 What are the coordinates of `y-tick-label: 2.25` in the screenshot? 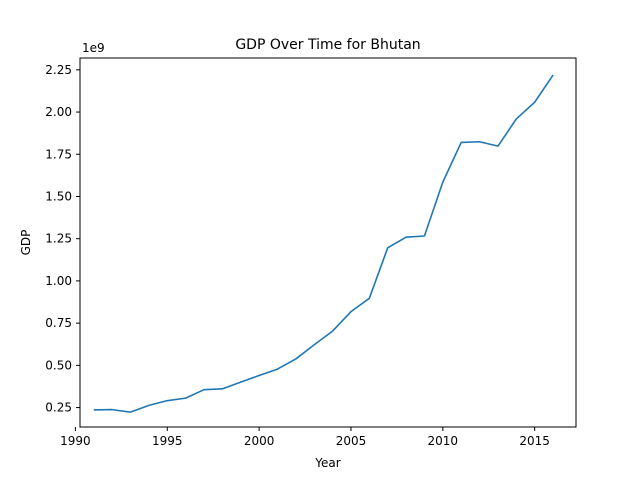 It's located at (58, 70).